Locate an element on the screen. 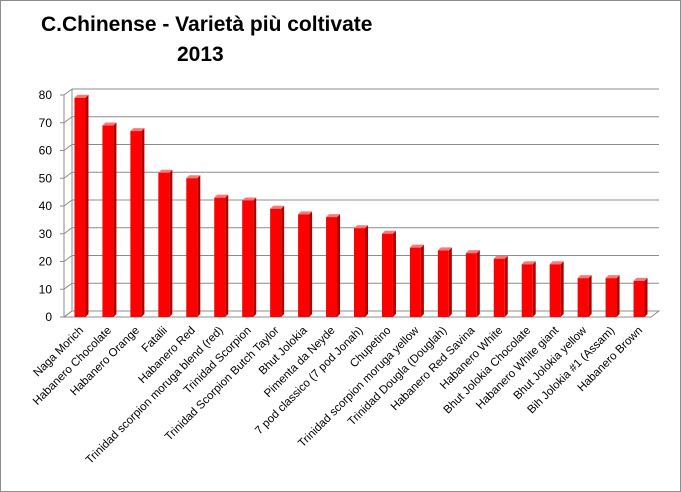 The width and height of the screenshot is (681, 492). y-tick-label: 10 is located at coordinates (46, 289).